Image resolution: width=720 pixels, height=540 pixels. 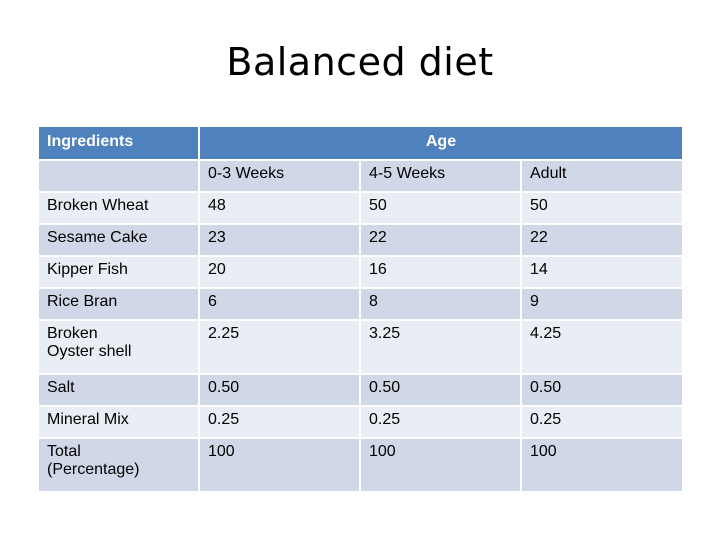 What do you see at coordinates (118, 304) in the screenshot?
I see `ingredient-cell: Rice Bran` at bounding box center [118, 304].